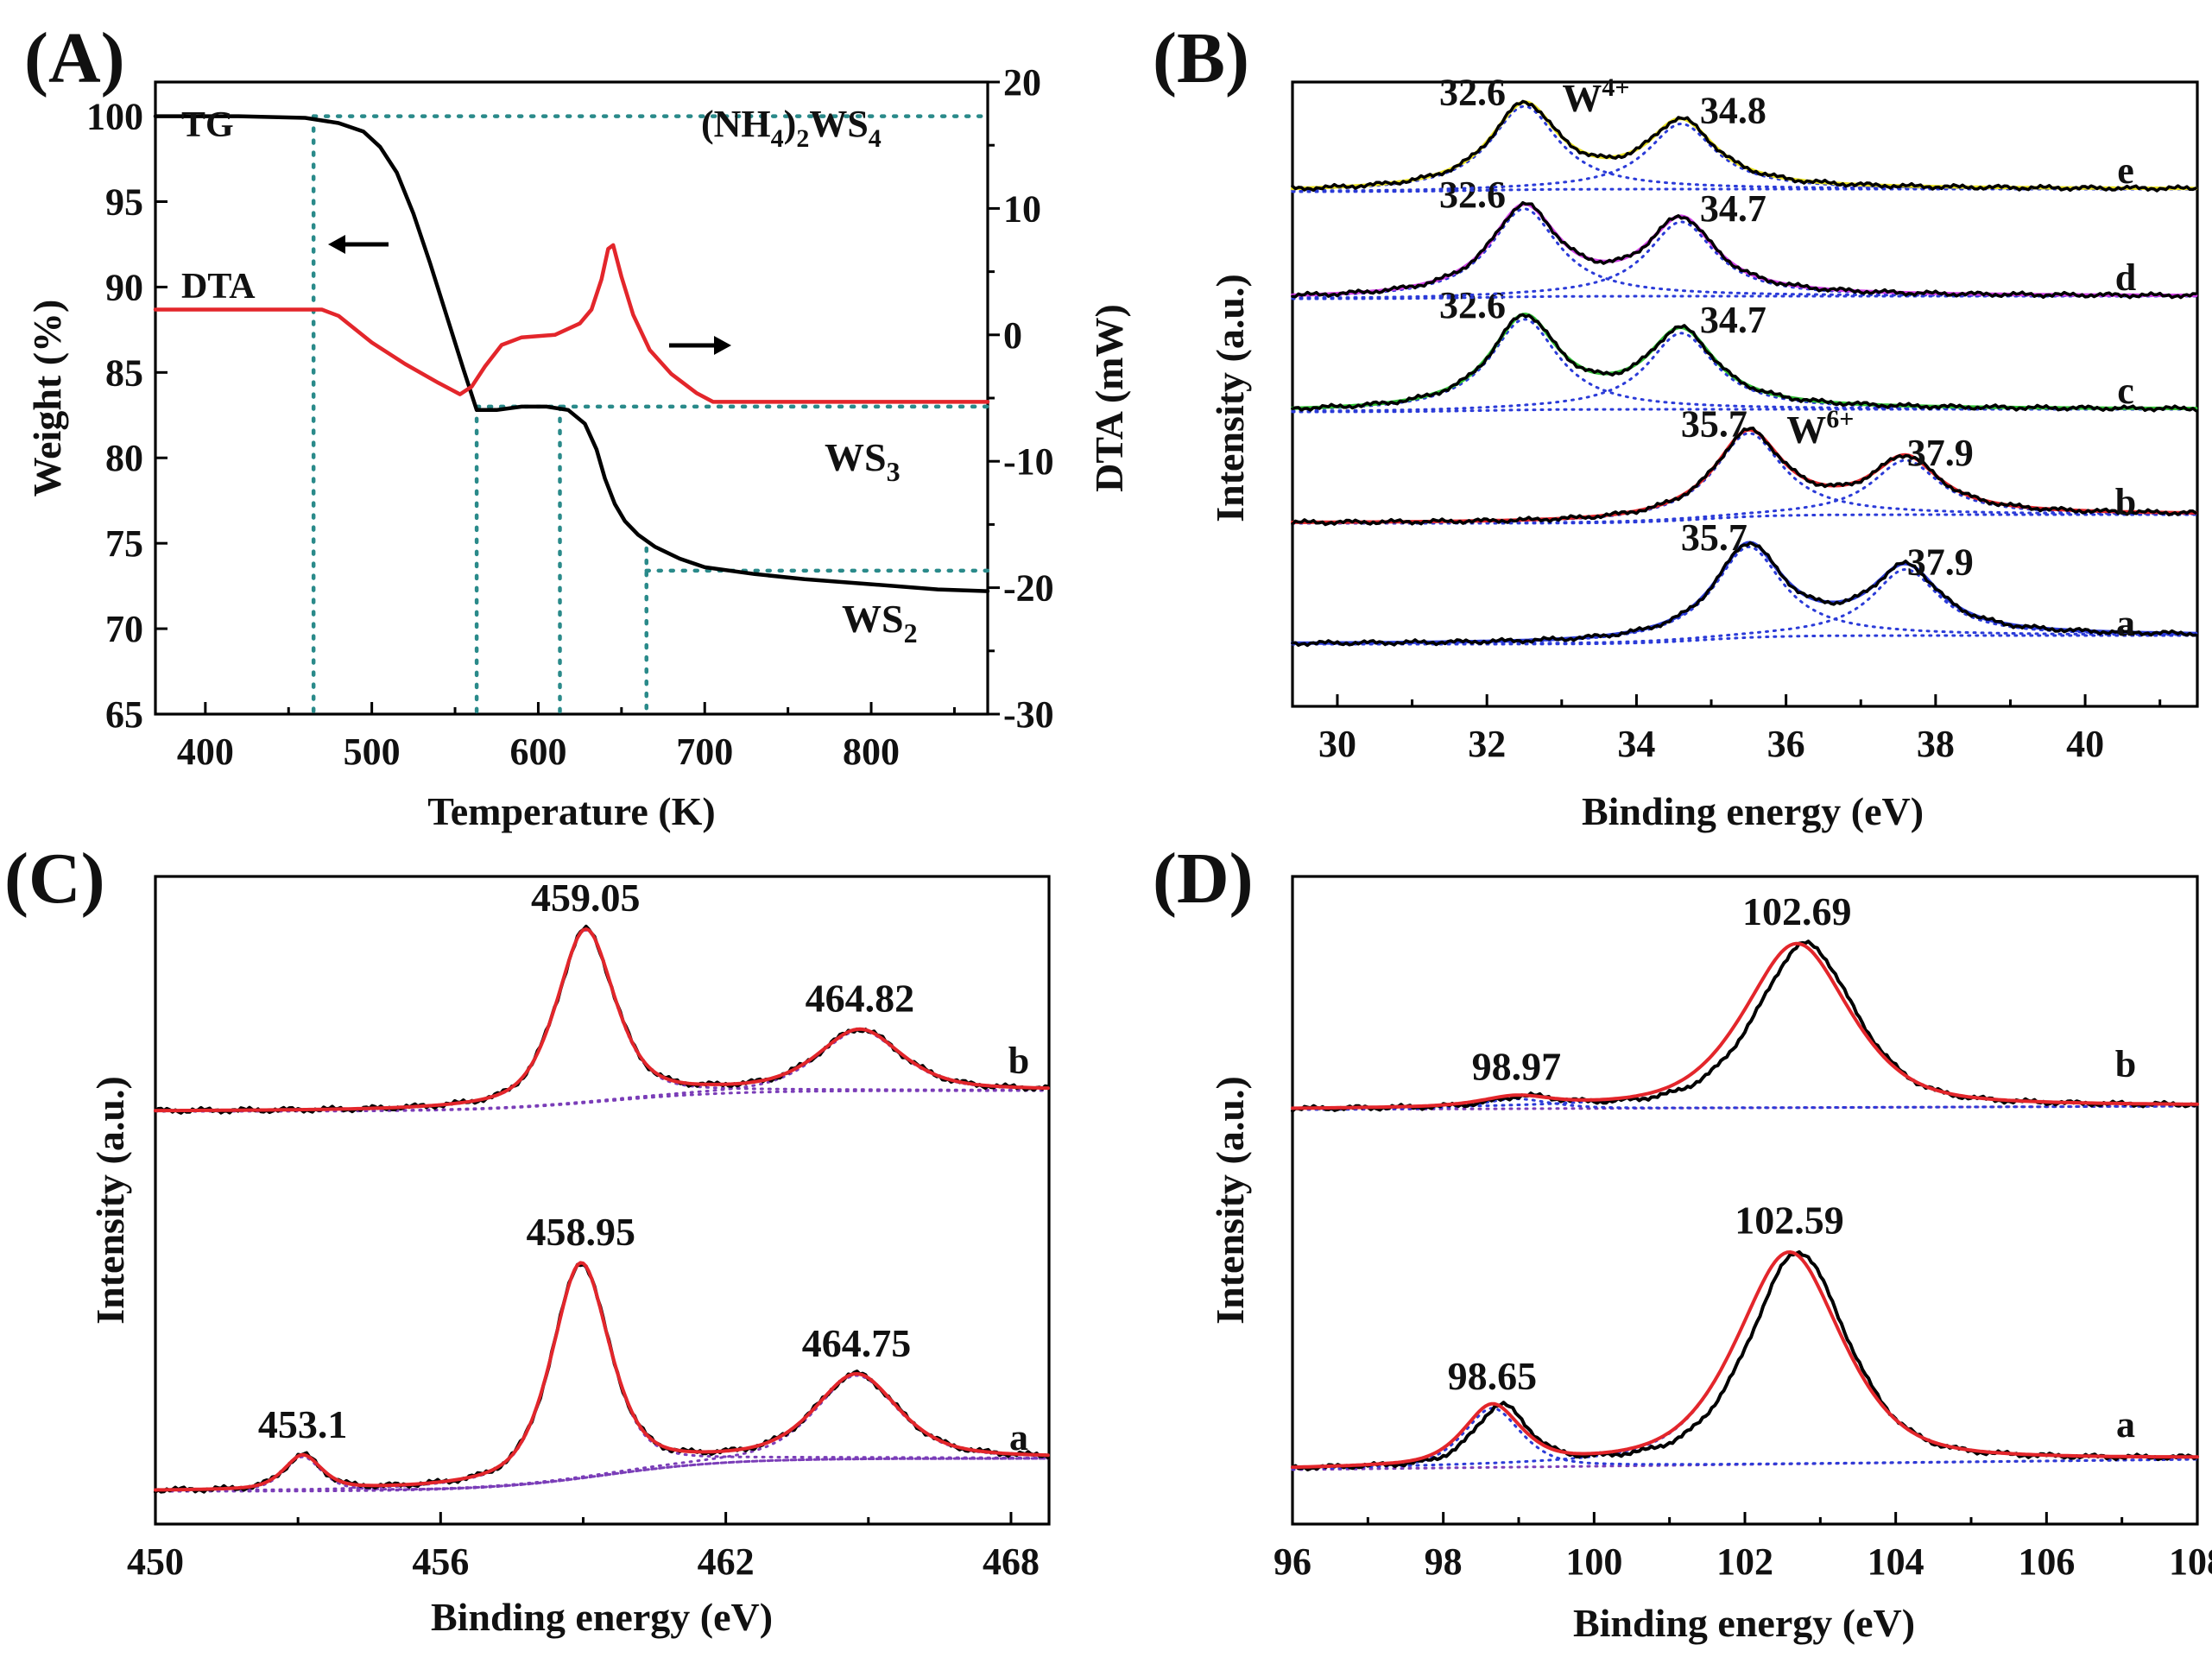 This screenshot has height=1670, width=2212. Describe the element at coordinates (1936, 744) in the screenshot. I see `x-tick-label: 38` at that location.